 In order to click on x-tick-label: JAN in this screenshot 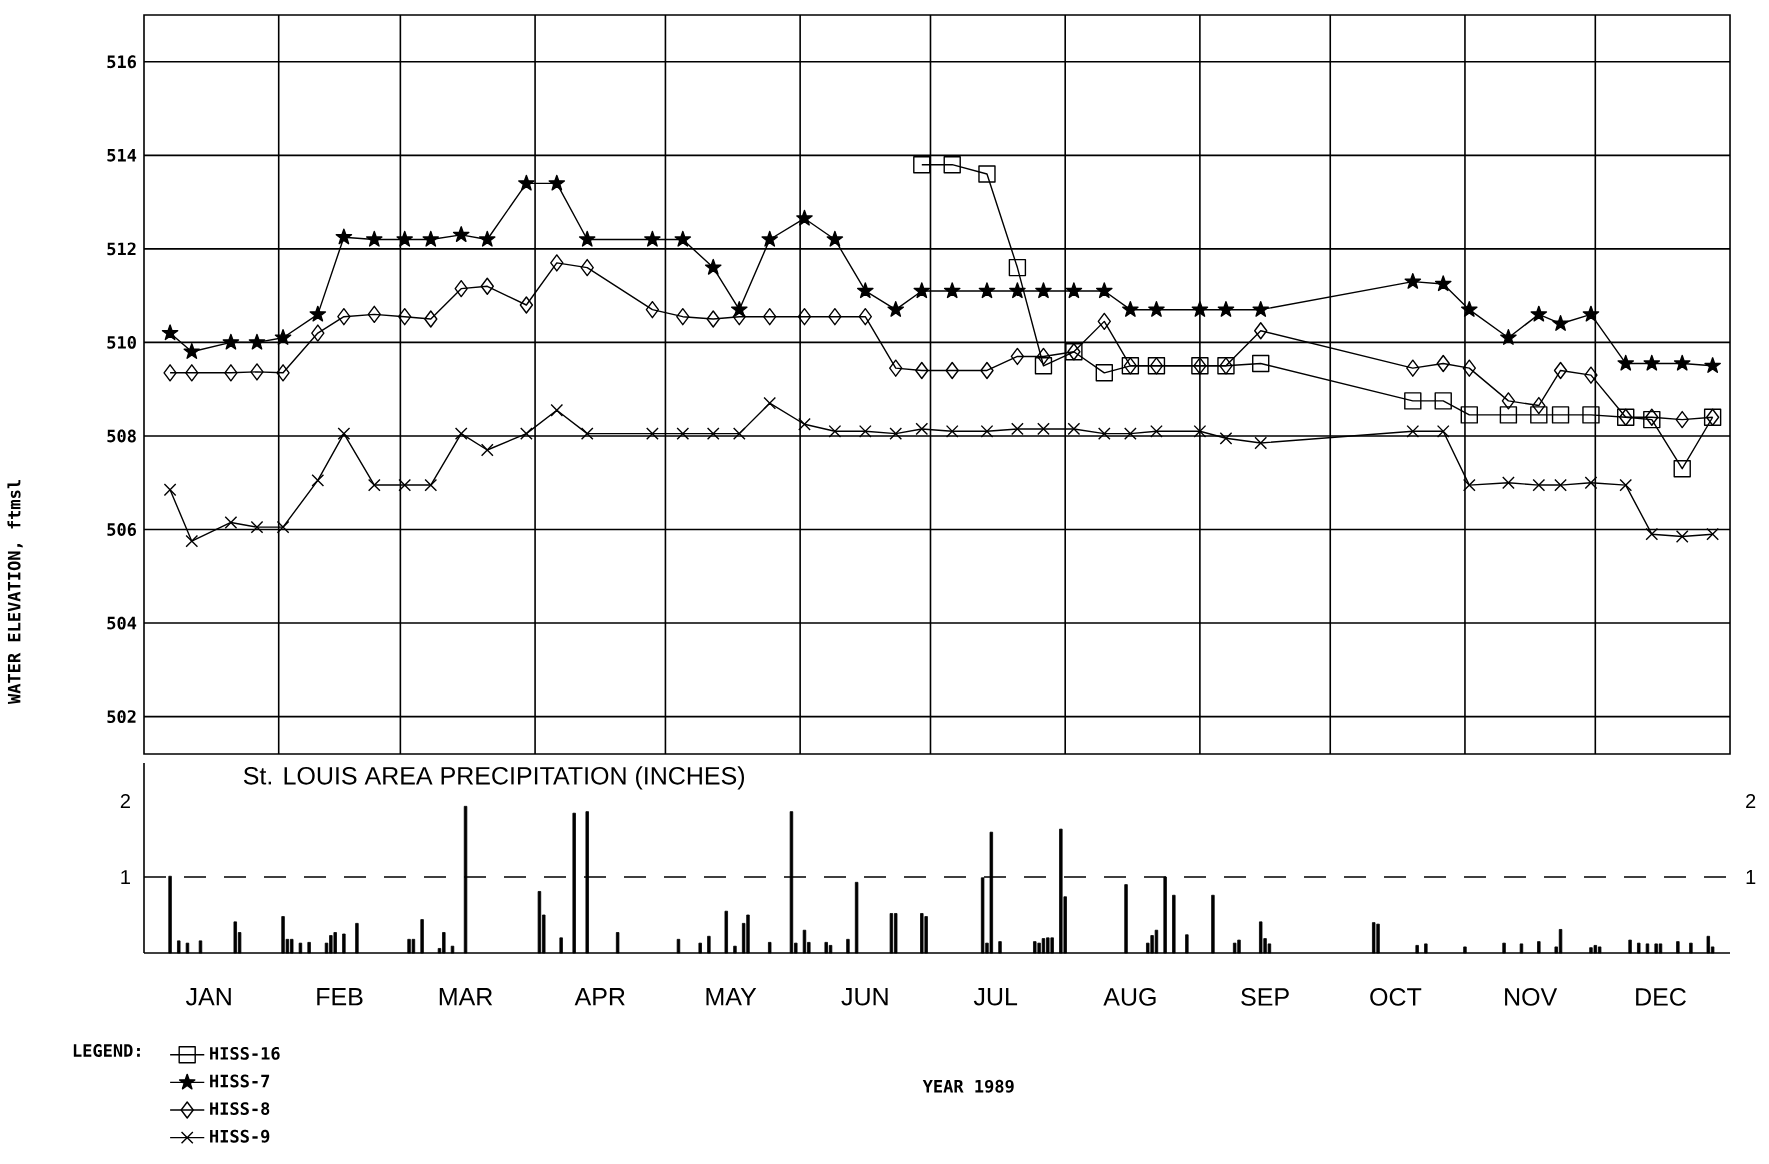, I will do `click(208, 997)`.